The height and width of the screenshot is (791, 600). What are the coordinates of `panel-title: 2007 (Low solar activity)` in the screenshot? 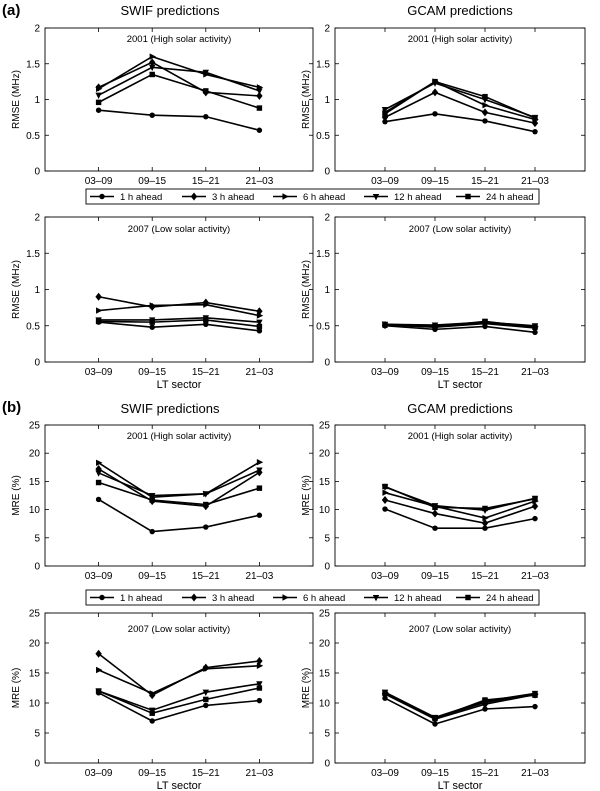 It's located at (460, 229).